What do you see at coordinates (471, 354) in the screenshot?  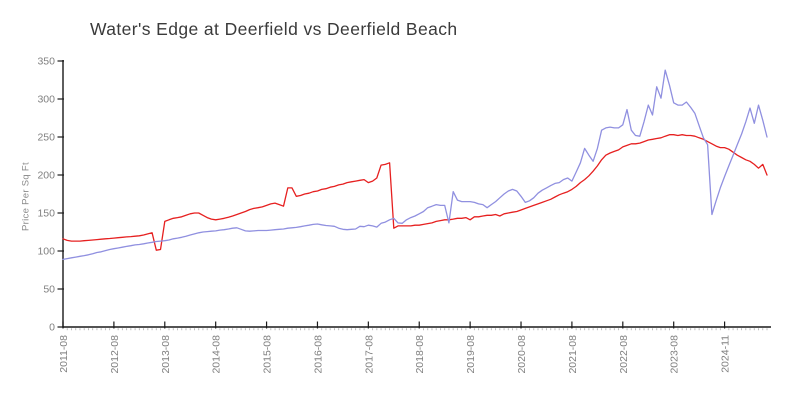 I see `x-tick-label: 2019-08` at bounding box center [471, 354].